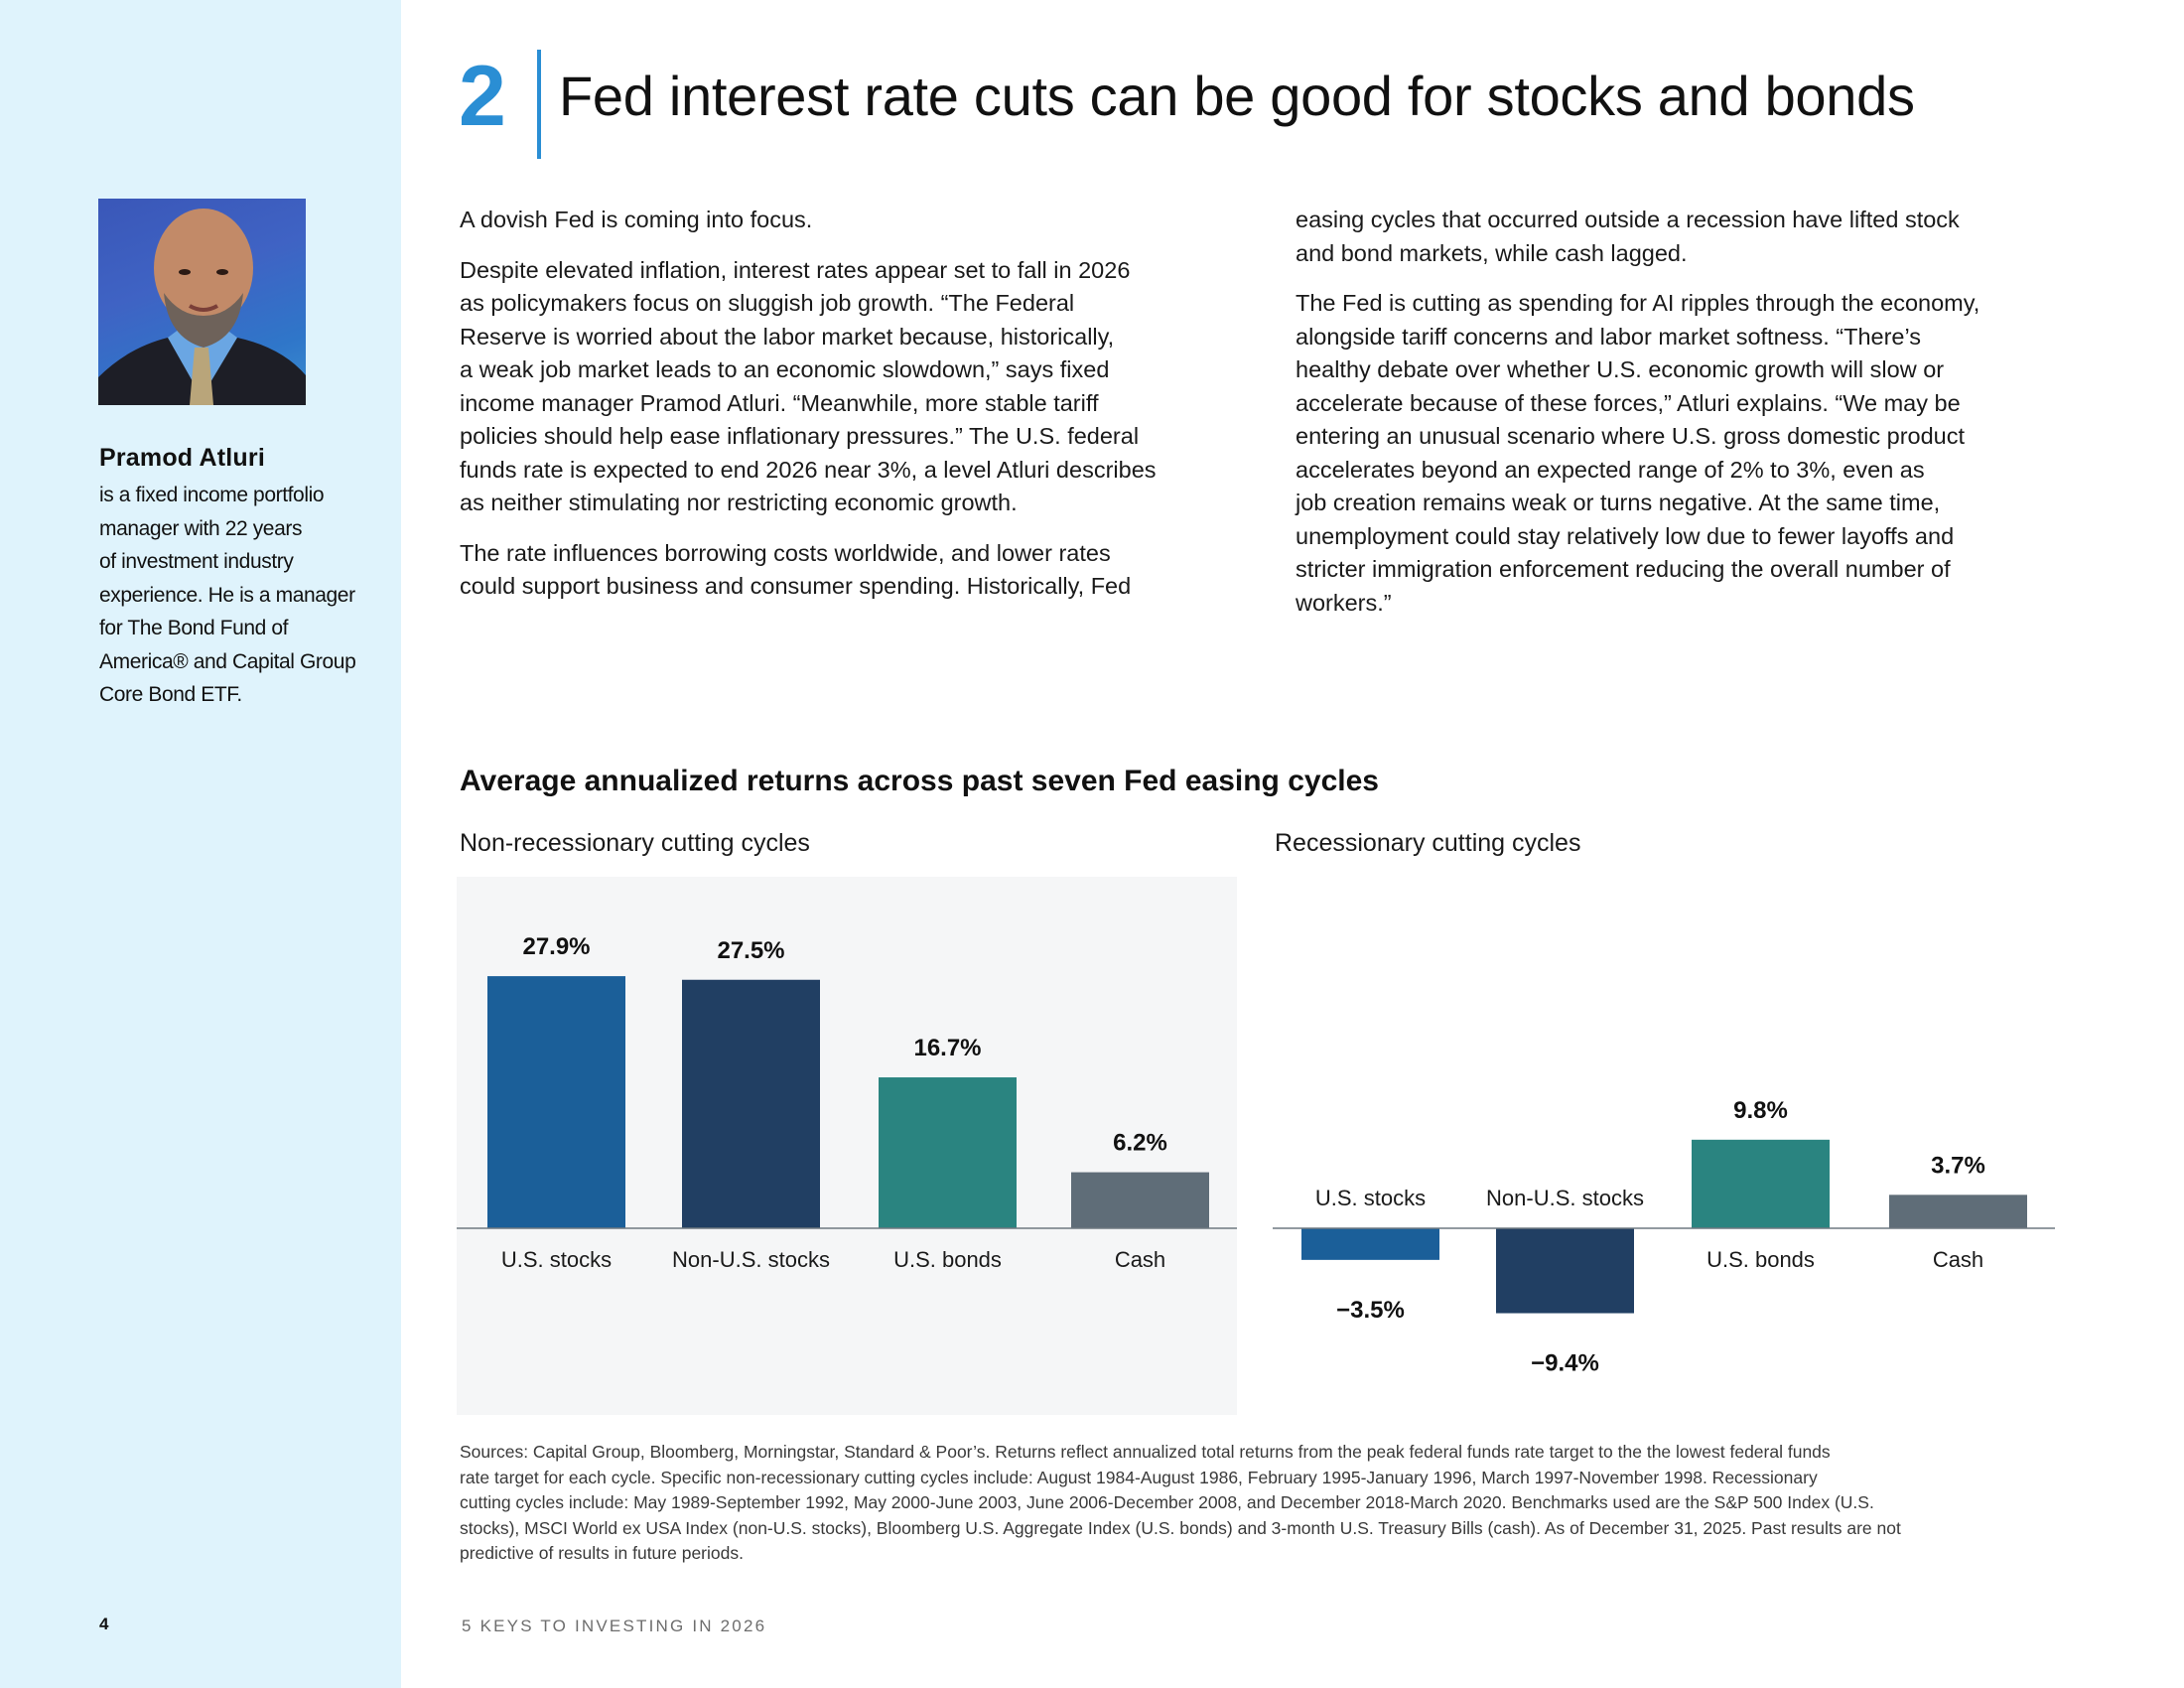 The height and width of the screenshot is (1688, 2184). Describe the element at coordinates (227, 661) in the screenshot. I see `bio-line: America® and Capital Group` at that location.